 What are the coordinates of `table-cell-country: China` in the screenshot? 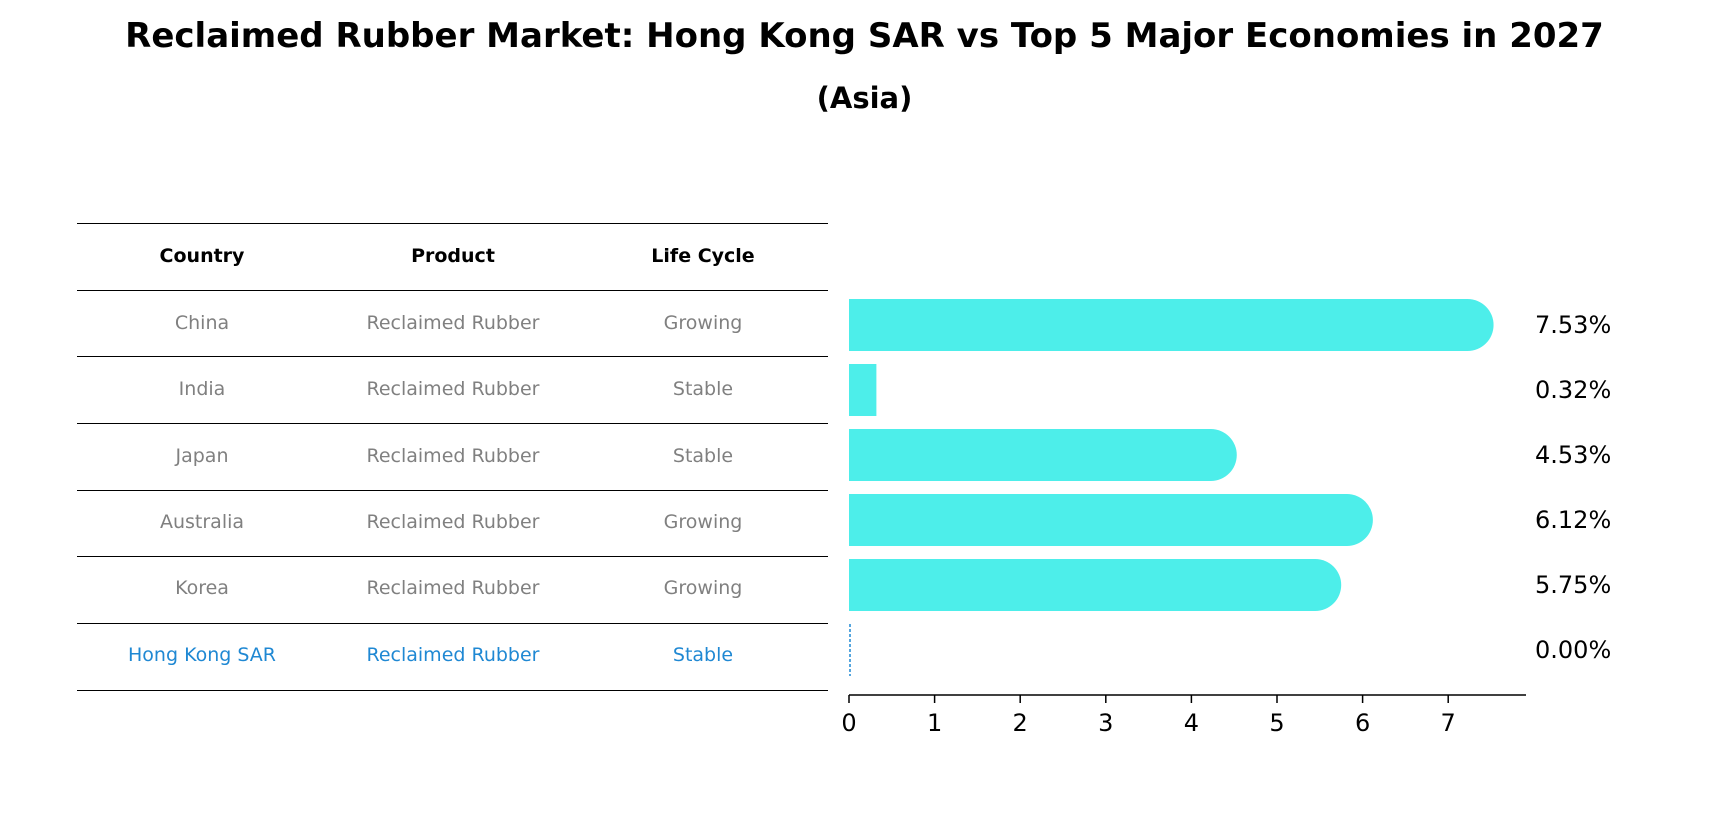 It's located at (202, 323).